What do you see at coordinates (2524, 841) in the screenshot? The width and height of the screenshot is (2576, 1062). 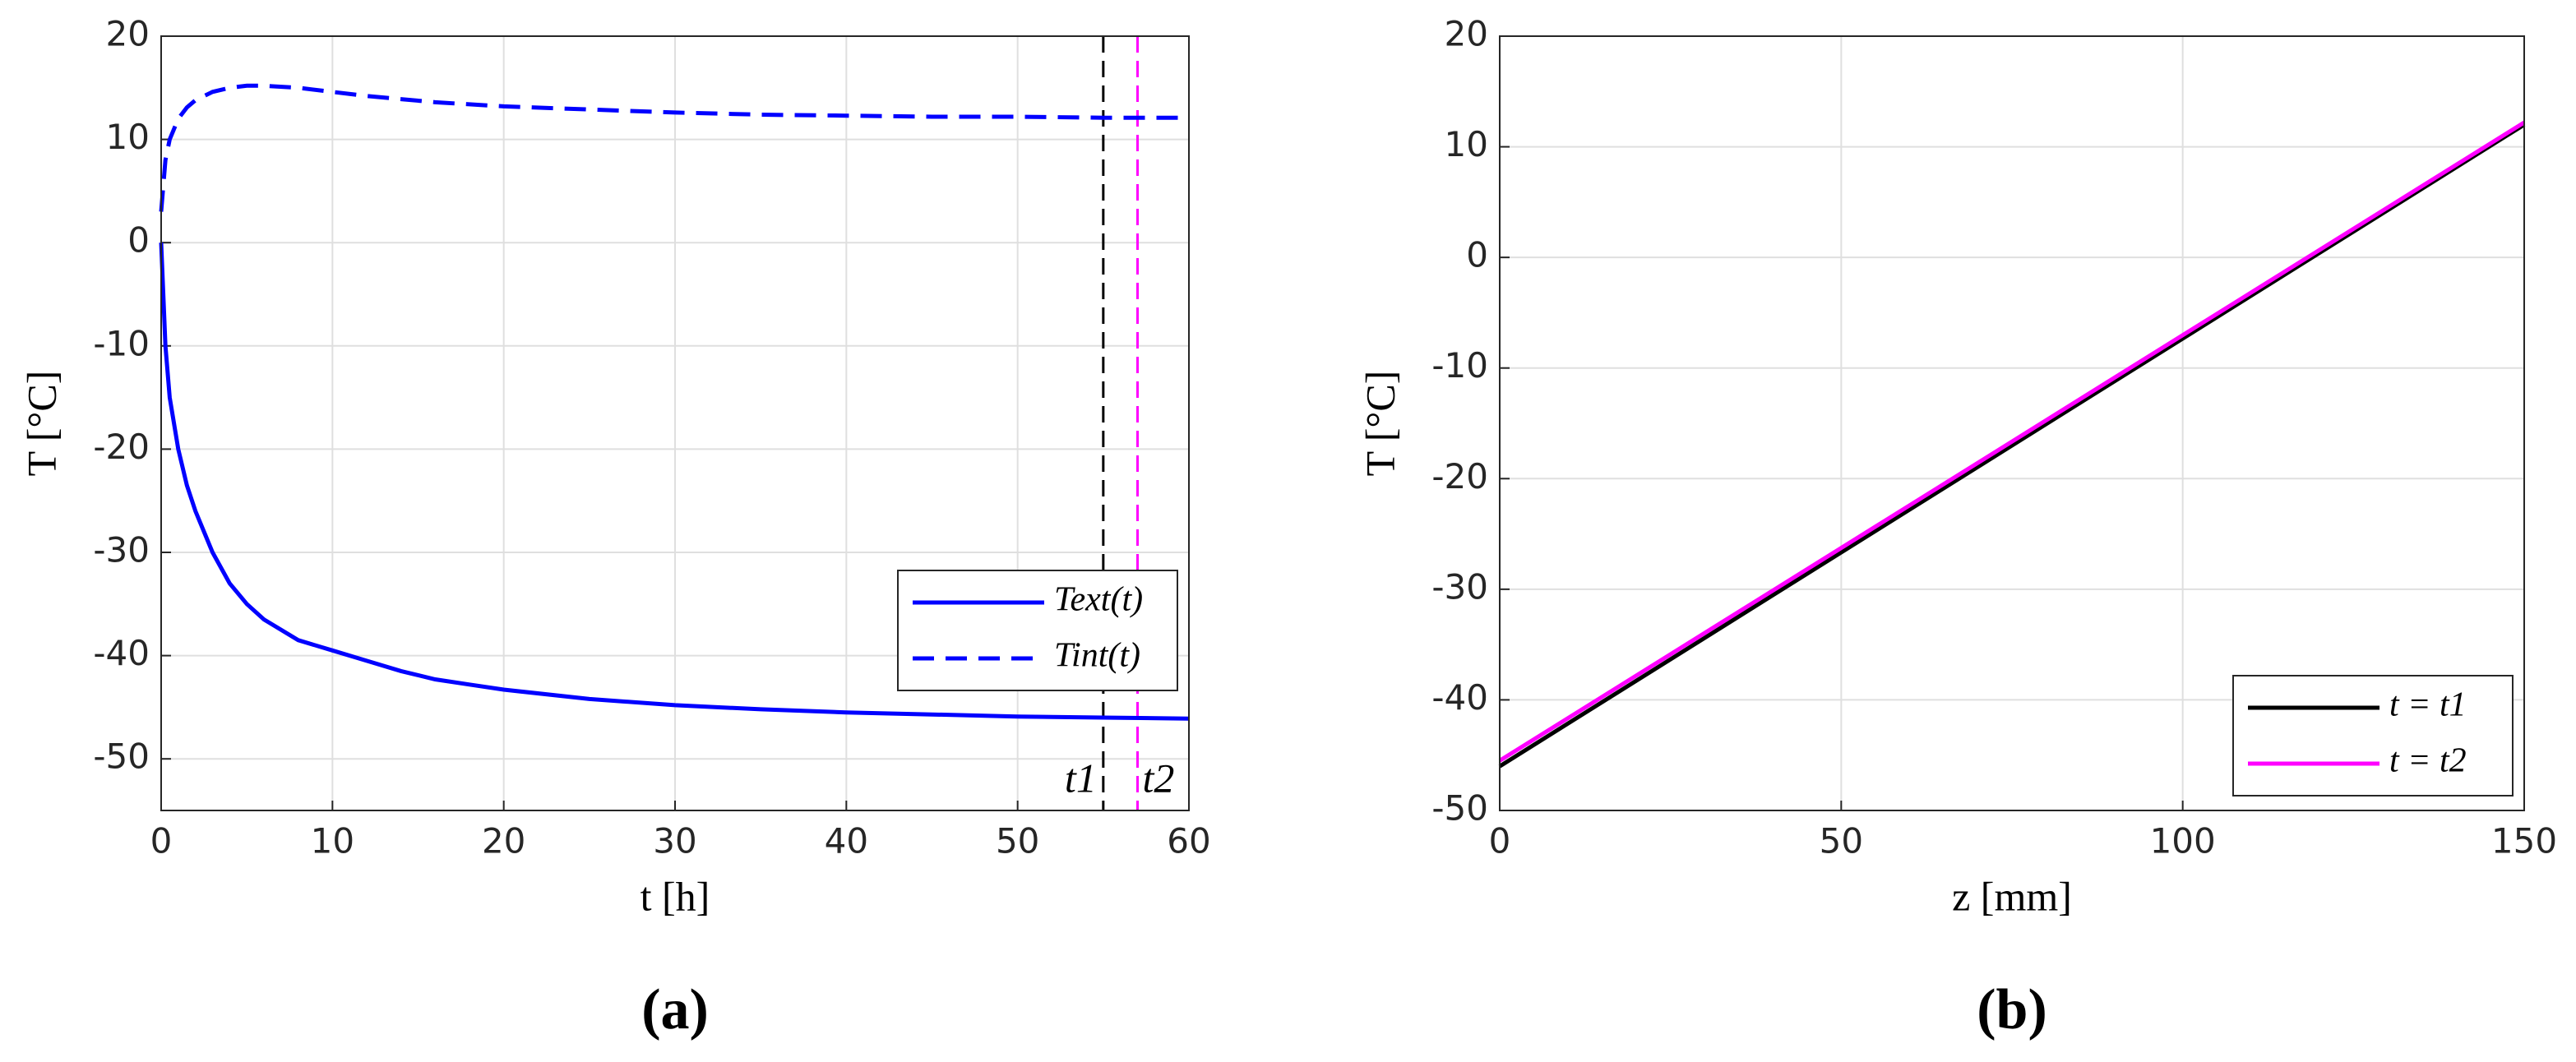 I see `x-tick-label: 150` at bounding box center [2524, 841].